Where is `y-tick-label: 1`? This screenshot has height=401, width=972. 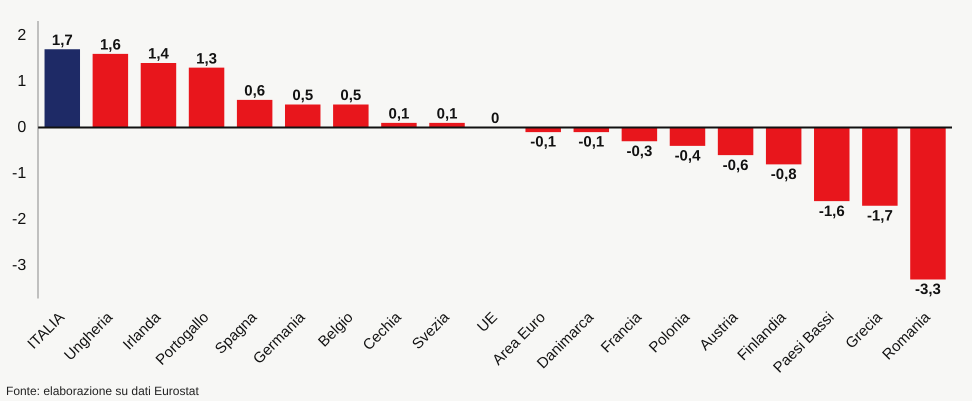 y-tick-label: 1 is located at coordinates (21, 81).